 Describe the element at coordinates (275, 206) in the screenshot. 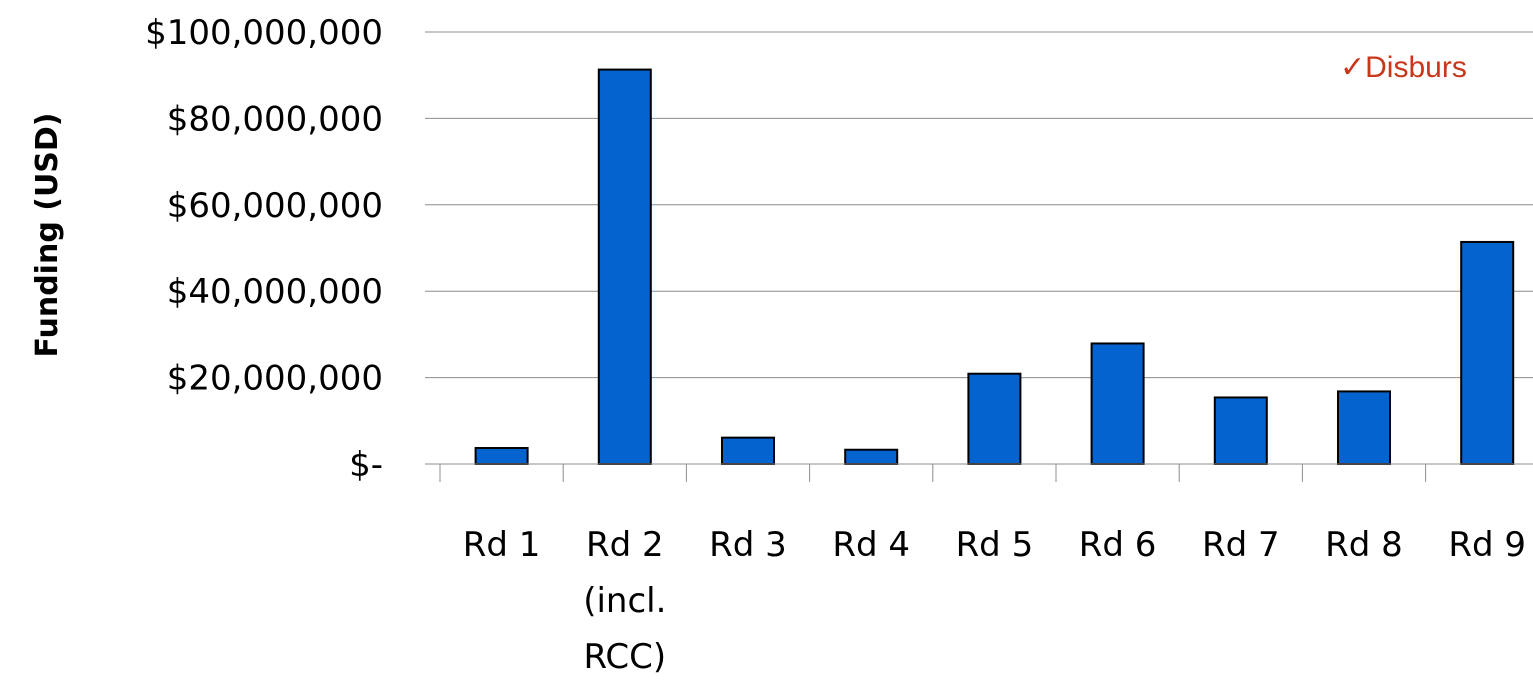

I see `y-tick-label: $60,000,000` at that location.